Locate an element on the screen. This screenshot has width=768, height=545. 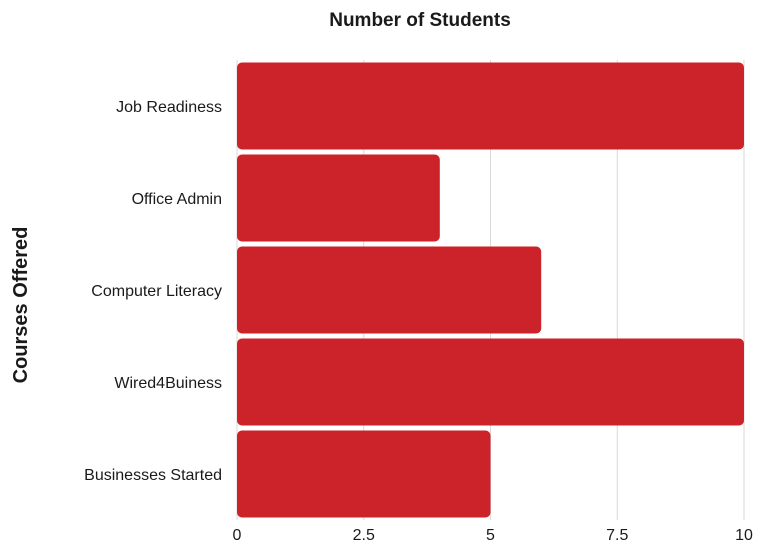
y-axis-label: Courses Offered is located at coordinates (21, 305).